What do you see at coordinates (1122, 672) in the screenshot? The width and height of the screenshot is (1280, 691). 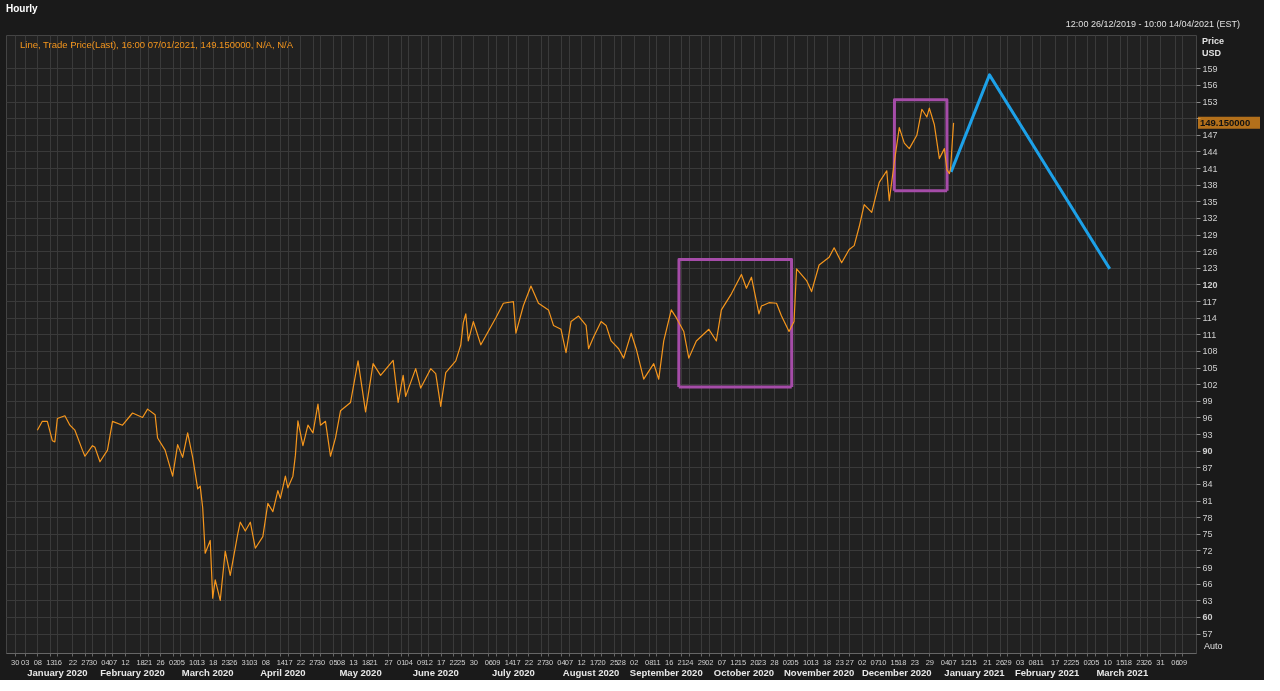 I see `x2-tick-label: March 2021` at bounding box center [1122, 672].